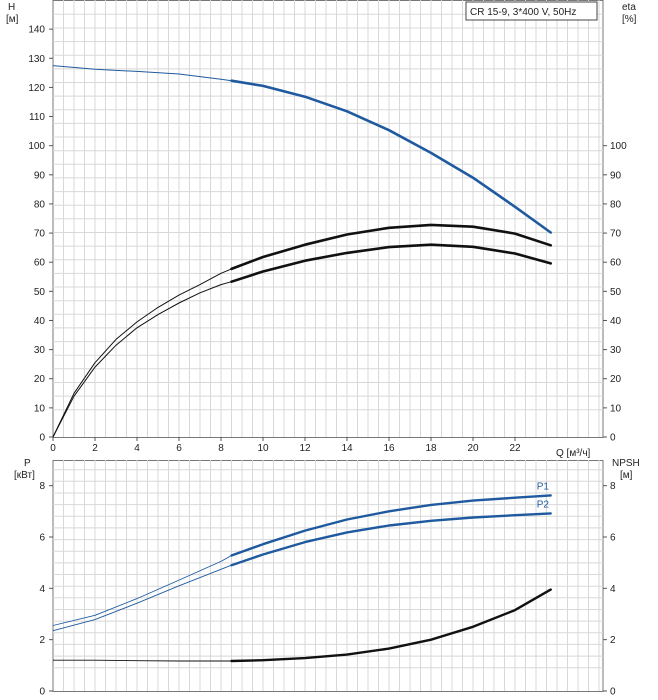  What do you see at coordinates (473, 448) in the screenshot?
I see `x-tick-label: 20` at bounding box center [473, 448].